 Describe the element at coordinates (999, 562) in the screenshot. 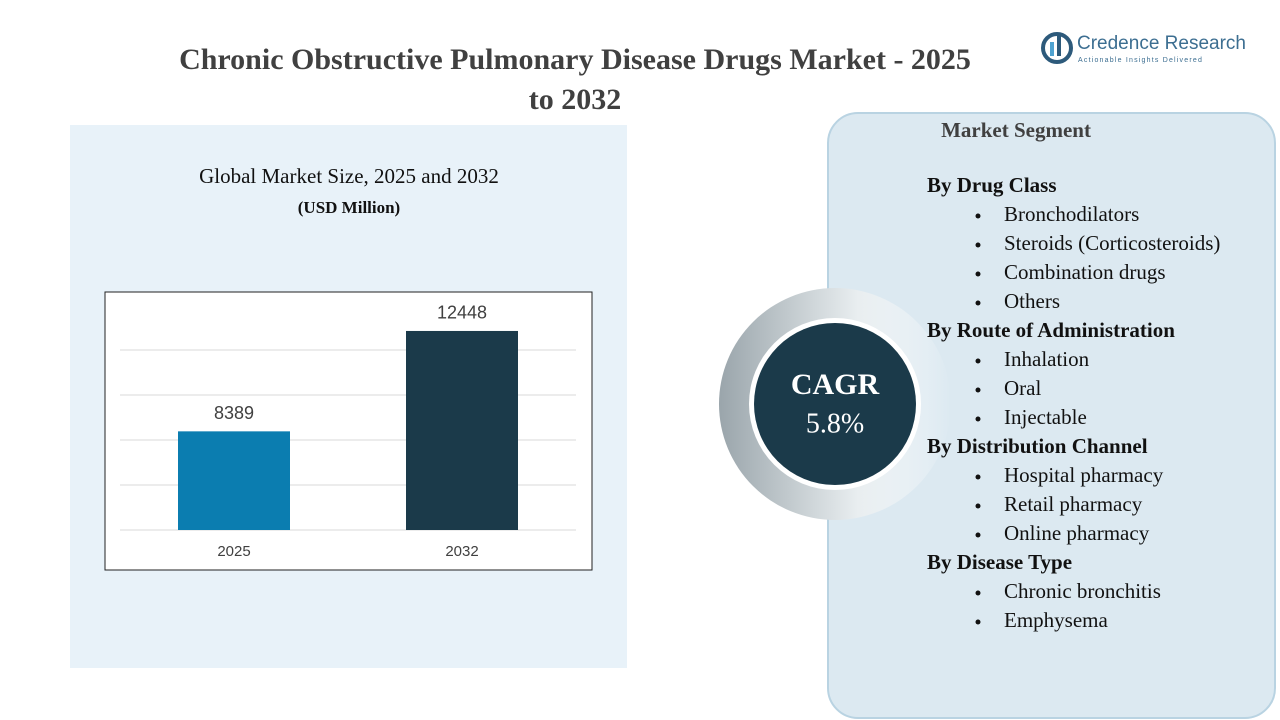

I see `segment-group: By Disease Type` at that location.